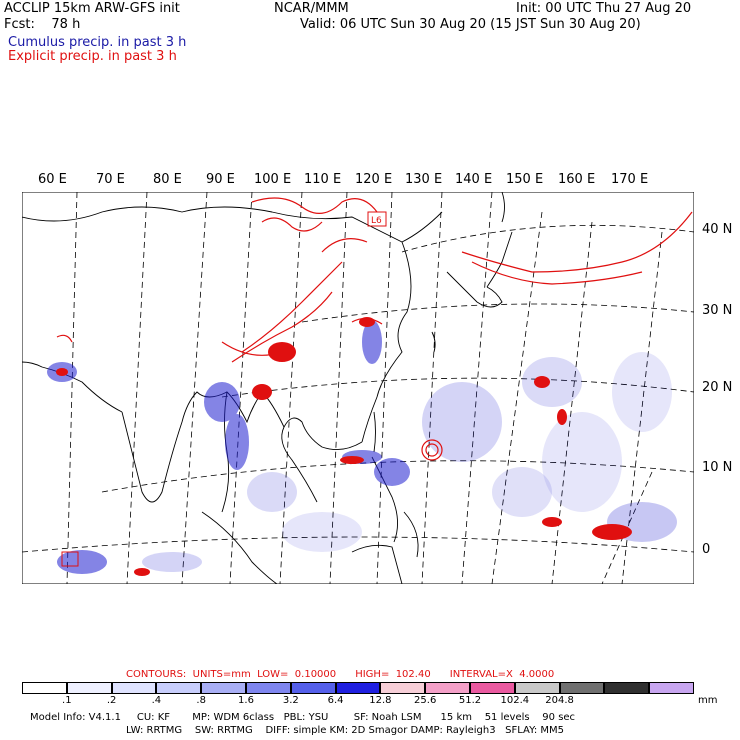 The height and width of the screenshot is (740, 740). Describe the element at coordinates (717, 467) in the screenshot. I see `lat-label: 10 N` at that location.